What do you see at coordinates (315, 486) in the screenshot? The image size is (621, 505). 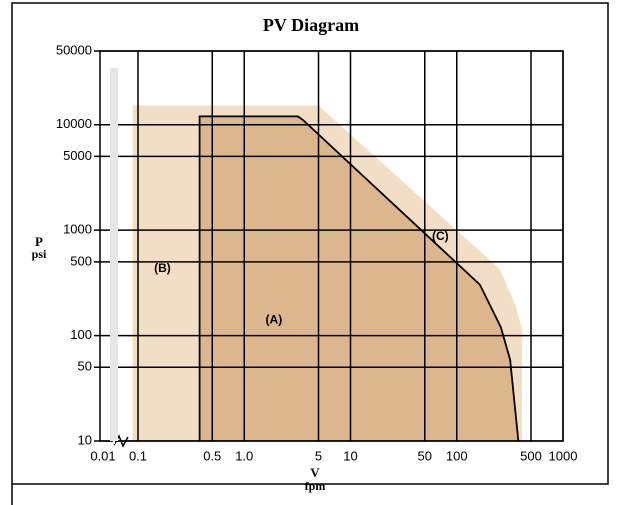 I see `x-axis-unit: fpm` at bounding box center [315, 486].